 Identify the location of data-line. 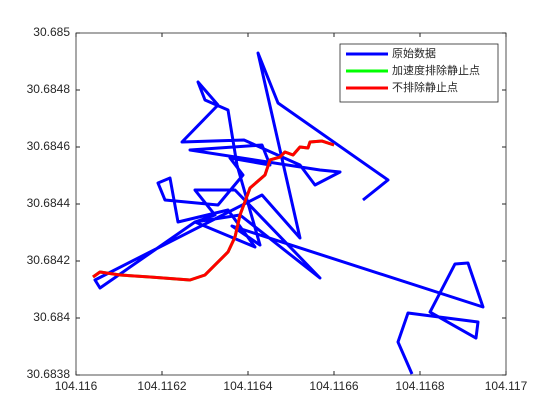
(213, 210).